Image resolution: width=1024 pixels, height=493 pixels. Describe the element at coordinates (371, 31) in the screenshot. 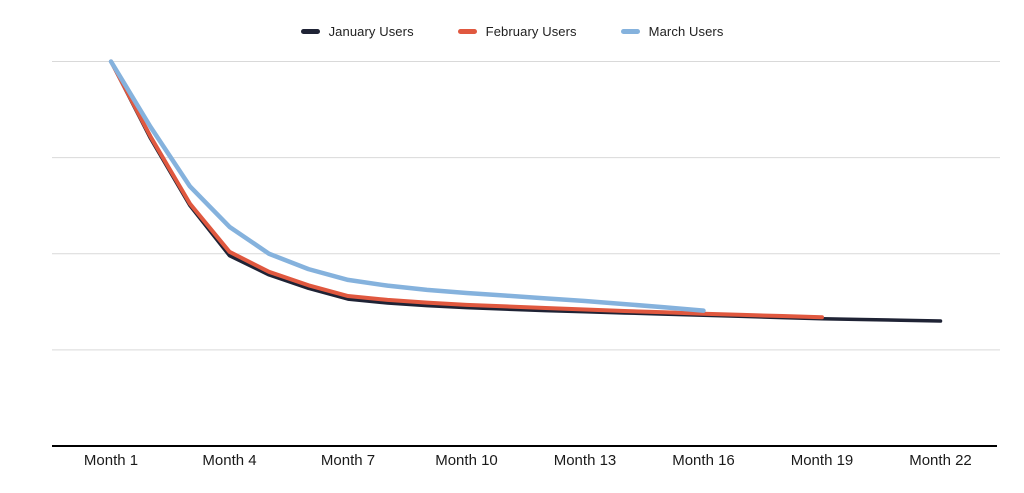

I see `legend-label-january-users: January Users` at that location.